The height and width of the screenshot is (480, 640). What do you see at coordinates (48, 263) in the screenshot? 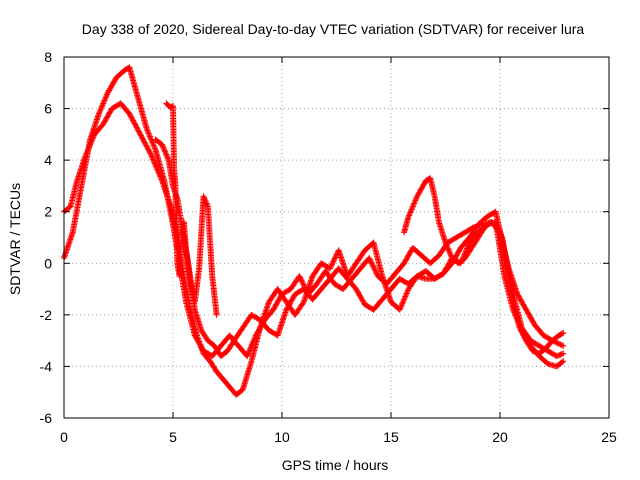
I see `y-tick-label: 0` at bounding box center [48, 263].